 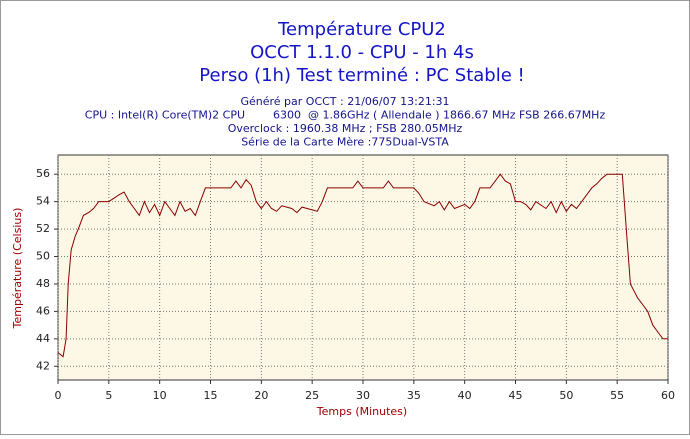 What do you see at coordinates (43, 228) in the screenshot?
I see `y-tick-label: 52` at bounding box center [43, 228].